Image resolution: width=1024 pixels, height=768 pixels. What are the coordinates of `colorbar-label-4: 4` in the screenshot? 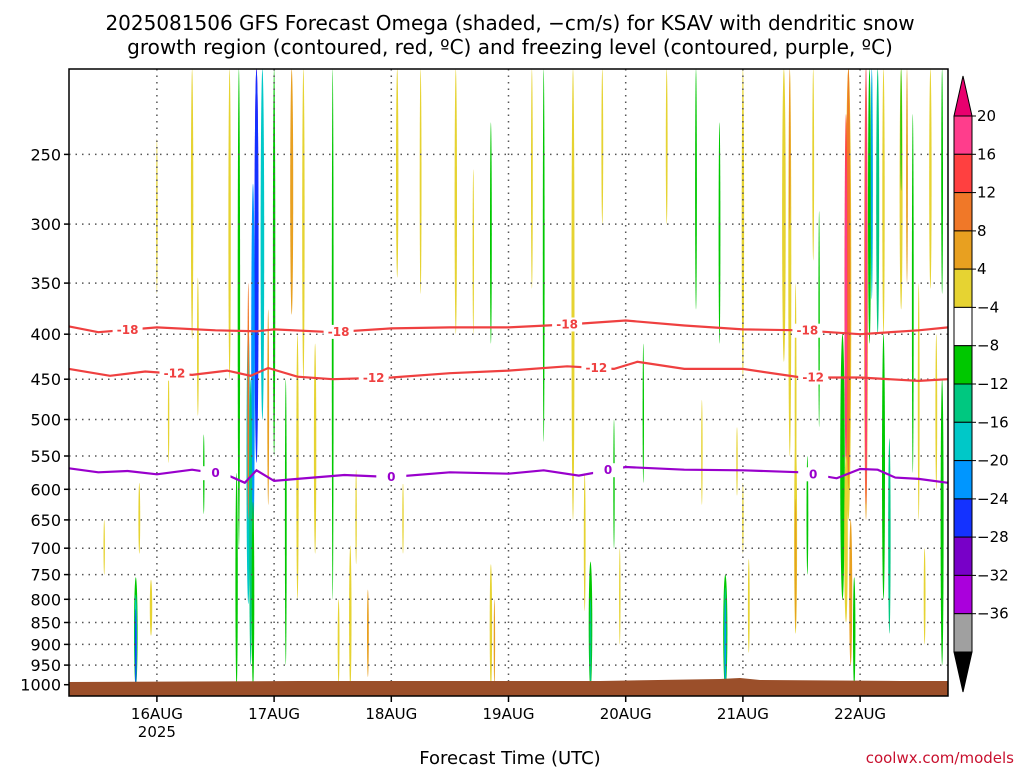 It's located at (982, 269).